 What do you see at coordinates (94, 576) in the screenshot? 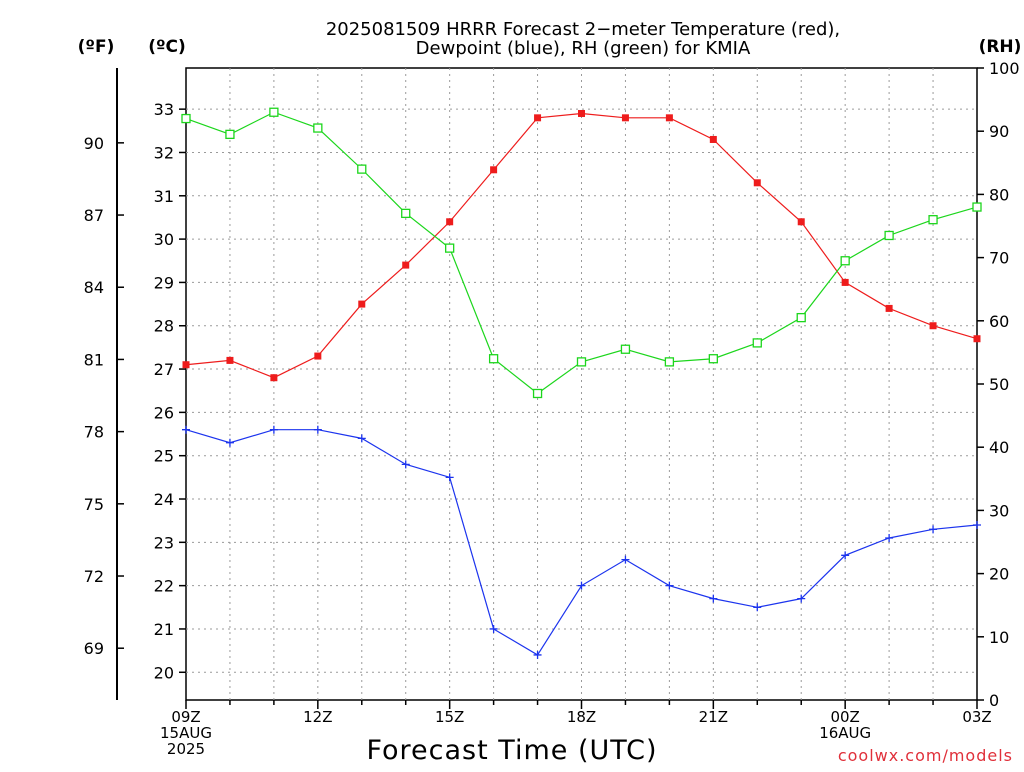
I see `fahrenheit-tick-label: 72` at bounding box center [94, 576].